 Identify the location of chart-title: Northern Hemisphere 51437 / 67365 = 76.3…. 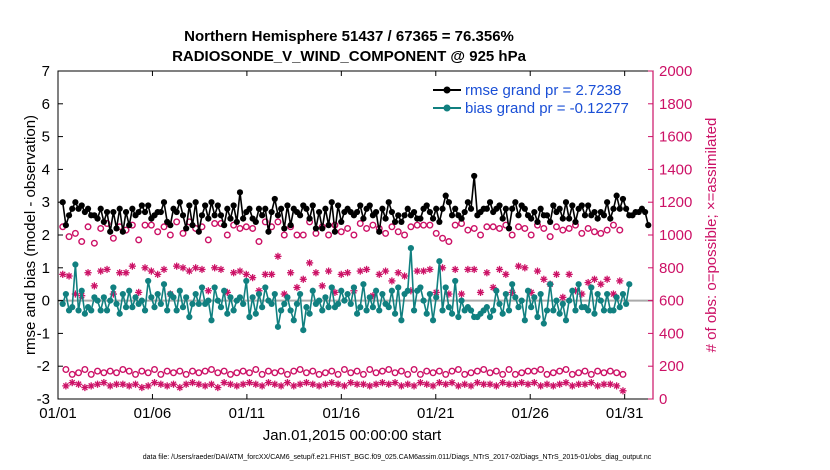
(349, 36).